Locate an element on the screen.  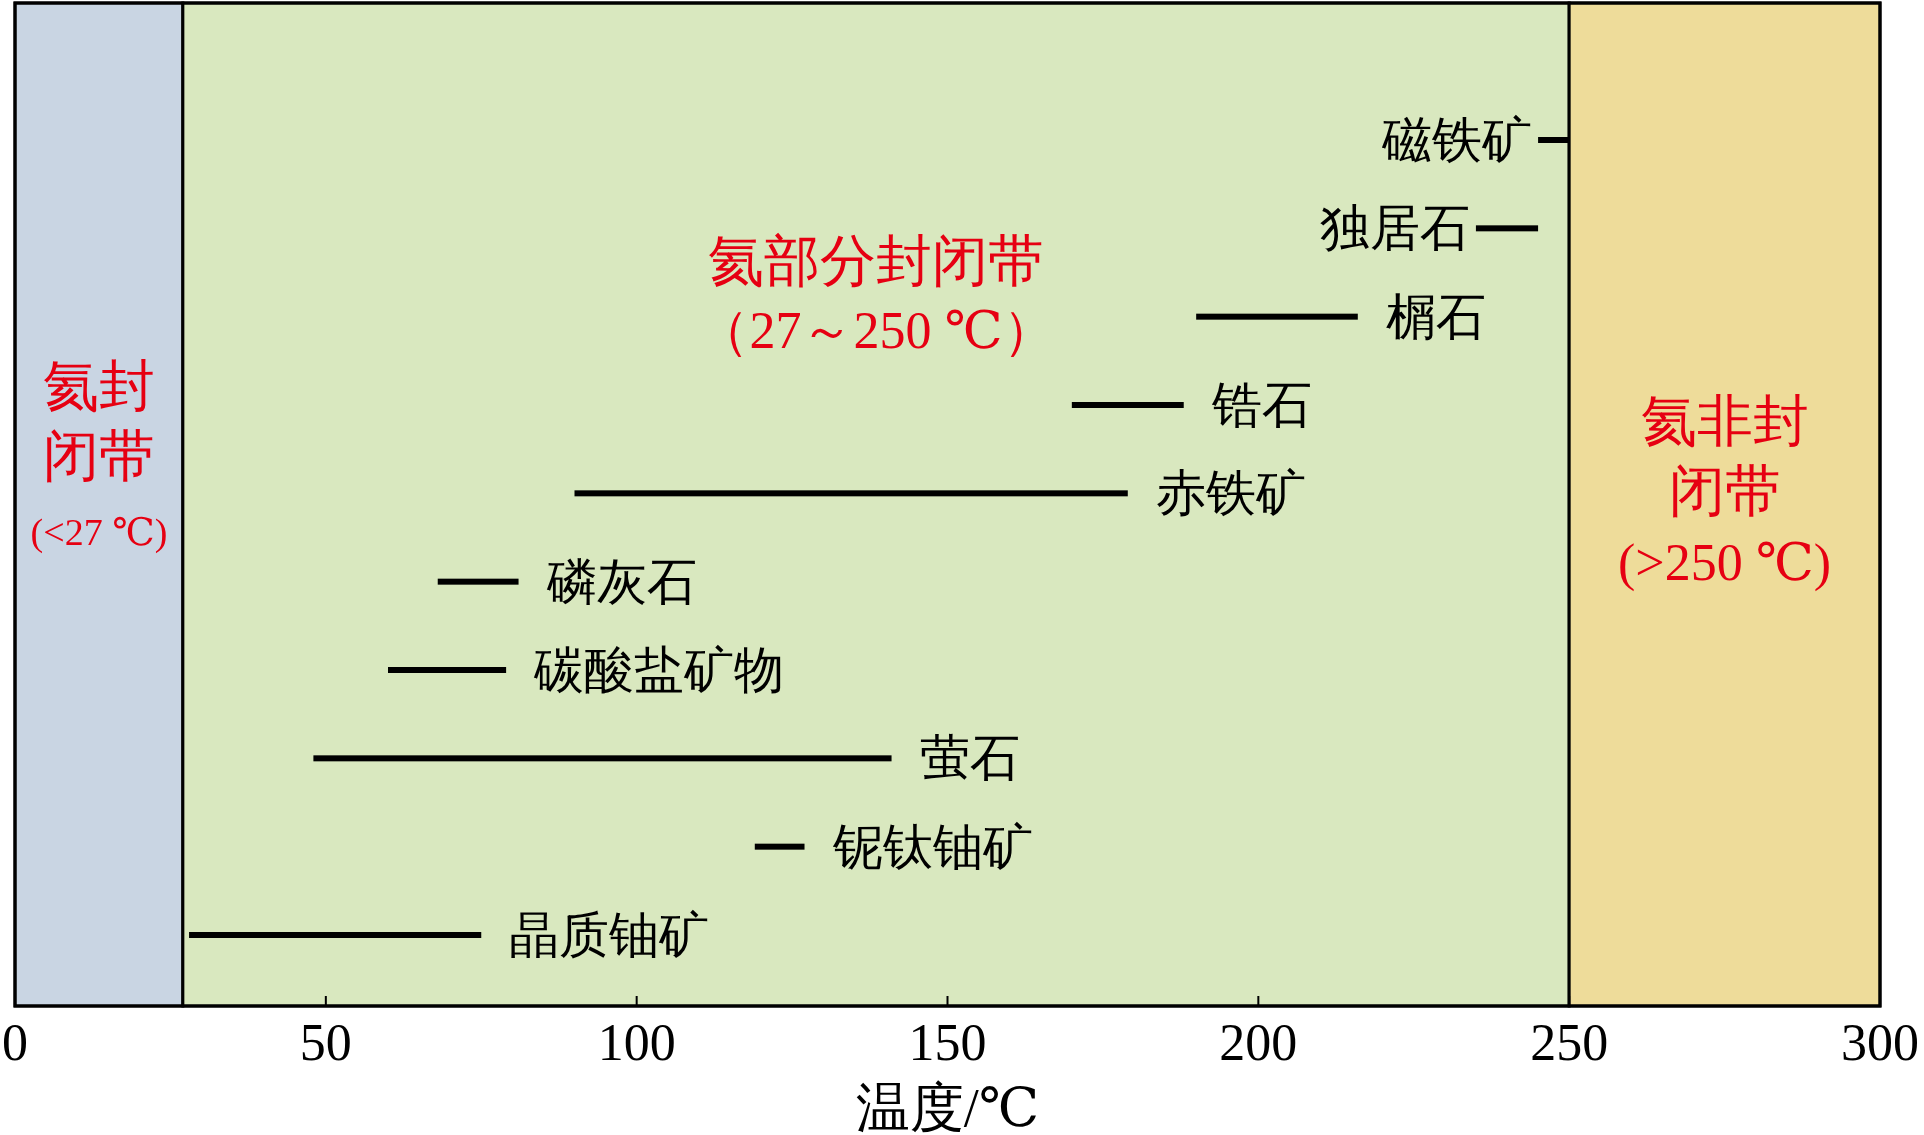
text: 氦非封 is located at coordinates (1724, 421).